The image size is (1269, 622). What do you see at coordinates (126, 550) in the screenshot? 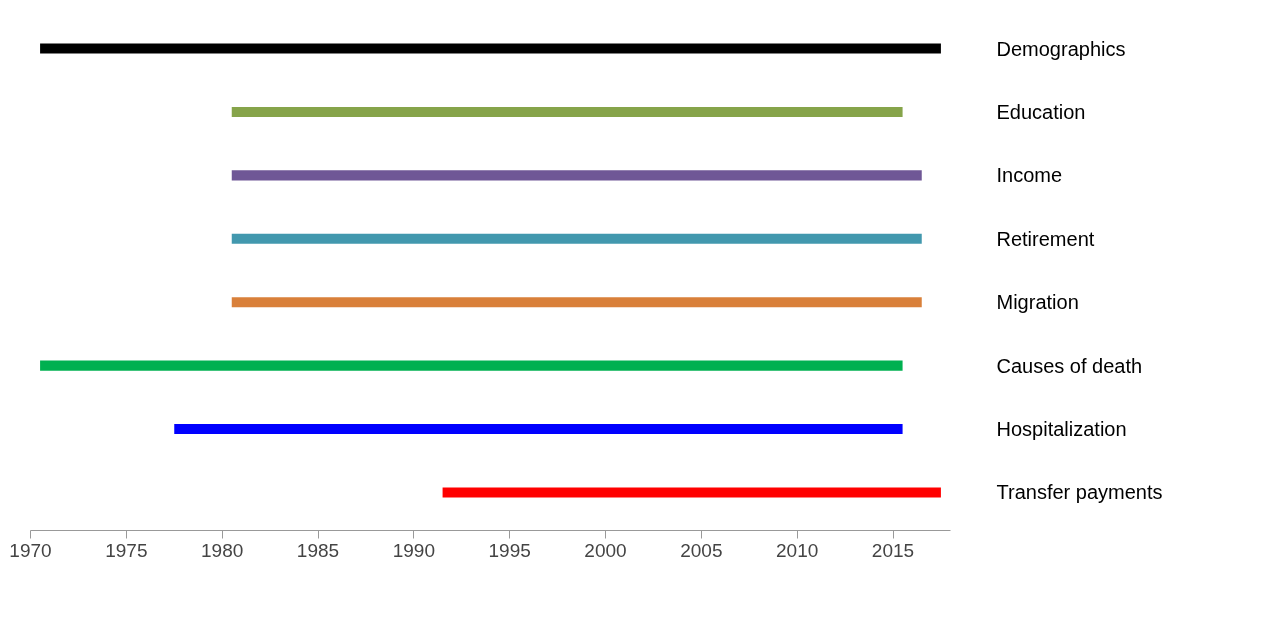
I see `x-tick-label: 1975` at bounding box center [126, 550].